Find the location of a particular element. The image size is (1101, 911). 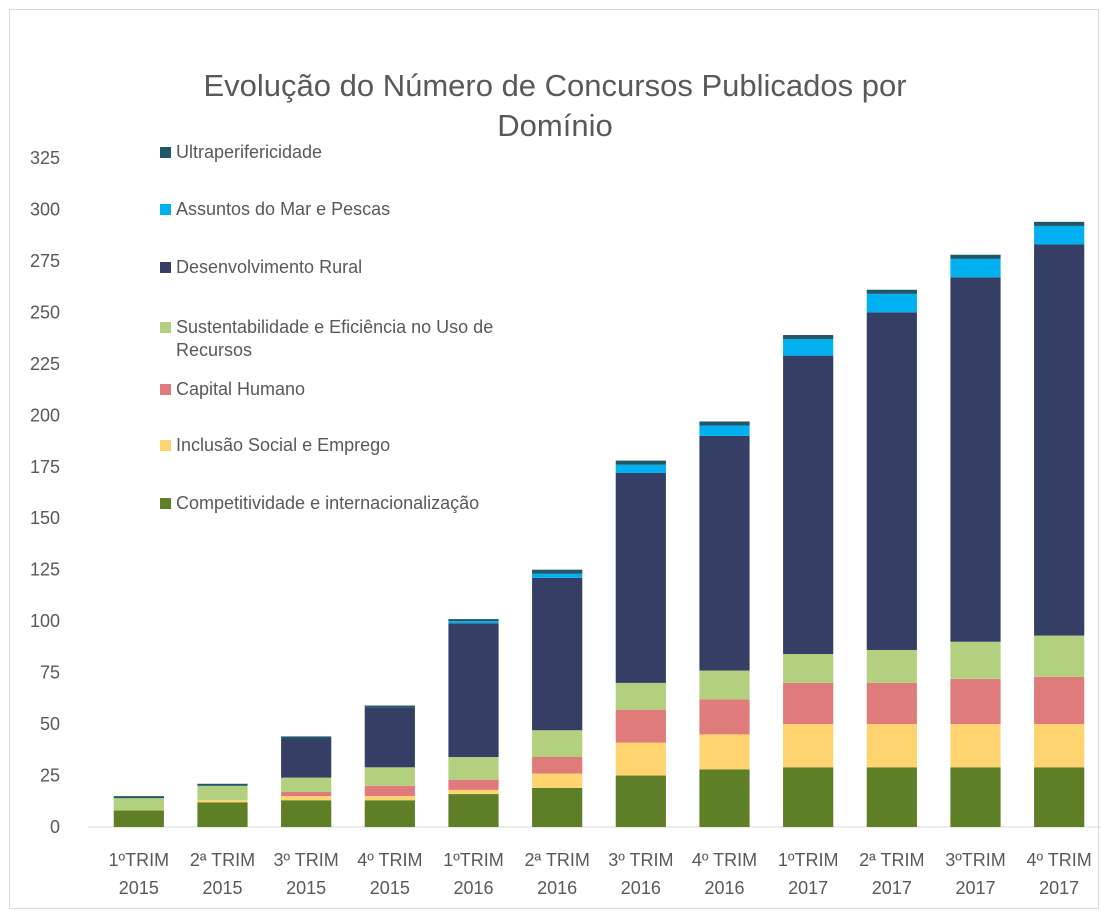

x-tick-label: 3º TRIM 2015 is located at coordinates (306, 874).